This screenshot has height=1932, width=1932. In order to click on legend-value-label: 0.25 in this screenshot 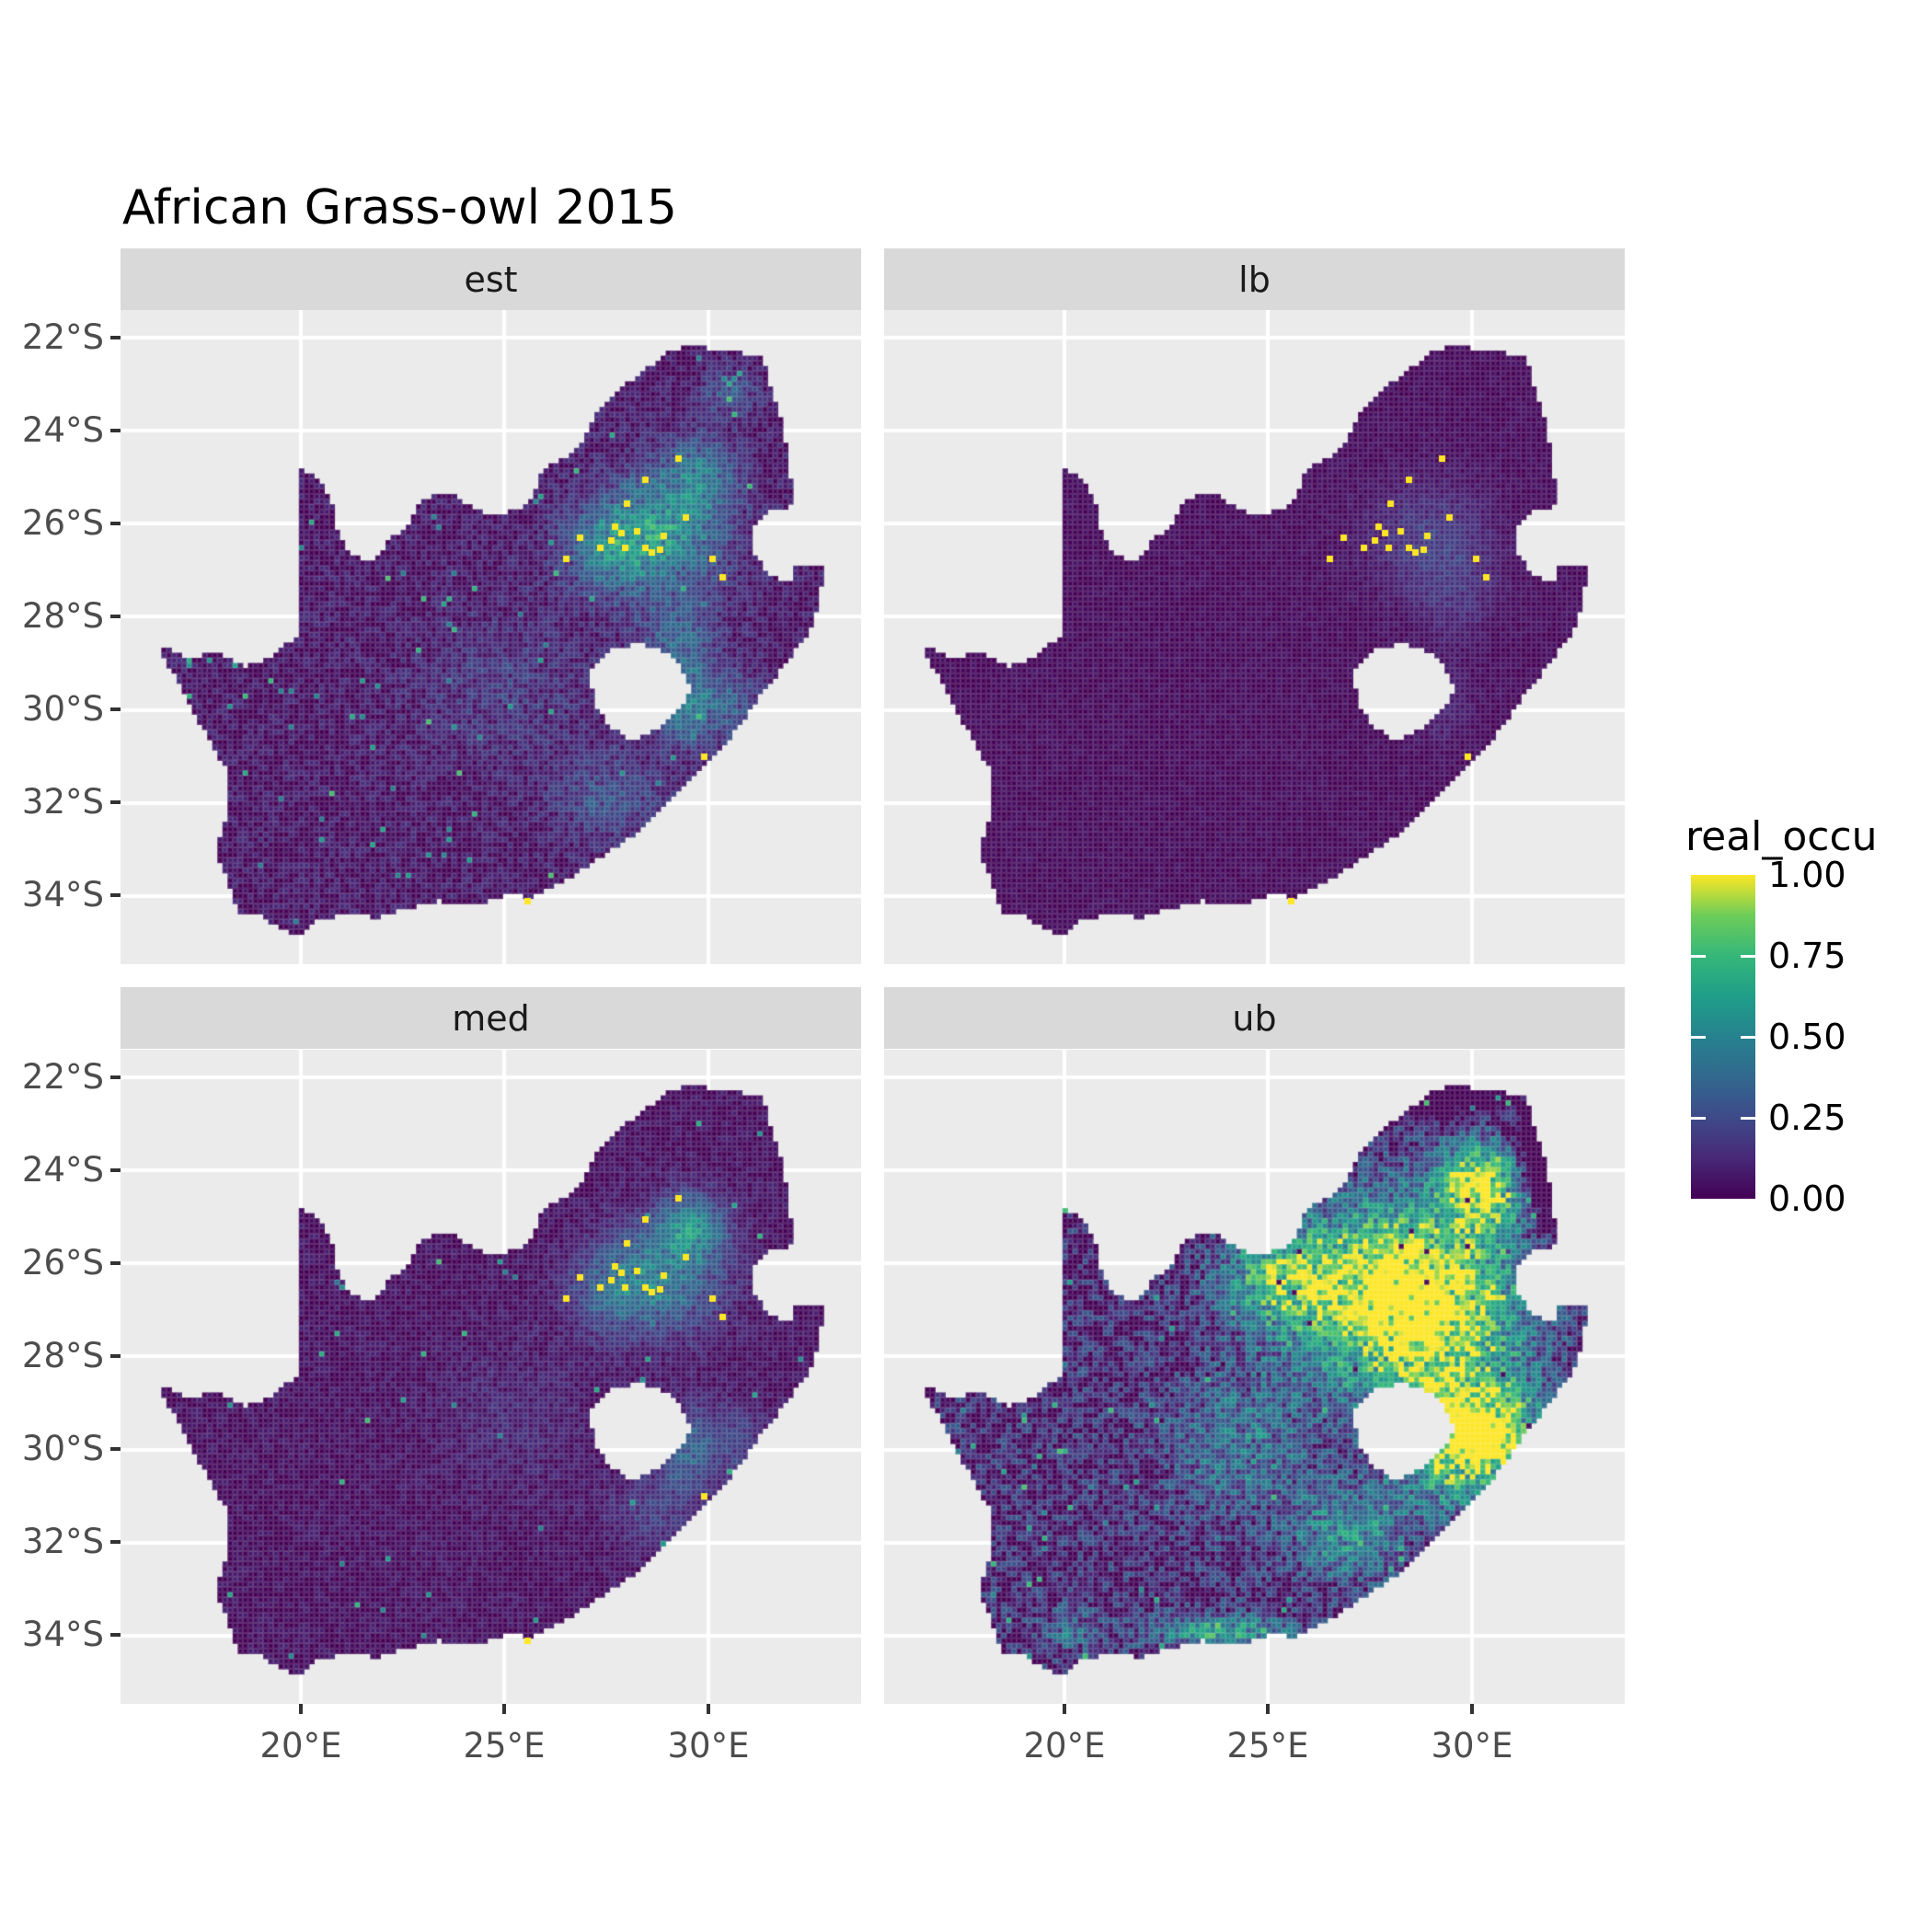, I will do `click(1807, 1118)`.